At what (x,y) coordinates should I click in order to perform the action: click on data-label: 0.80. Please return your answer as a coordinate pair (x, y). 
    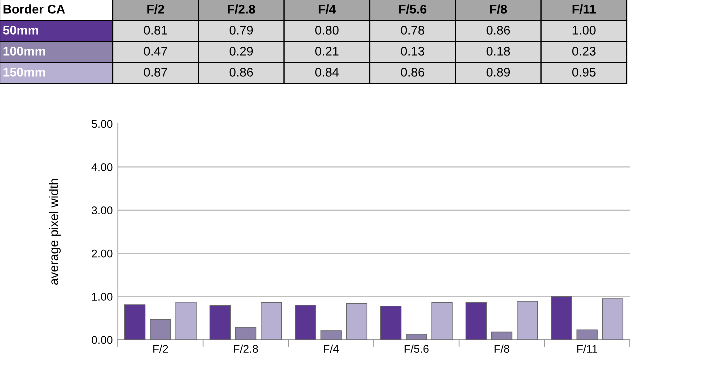
    Looking at the image, I should click on (327, 30).